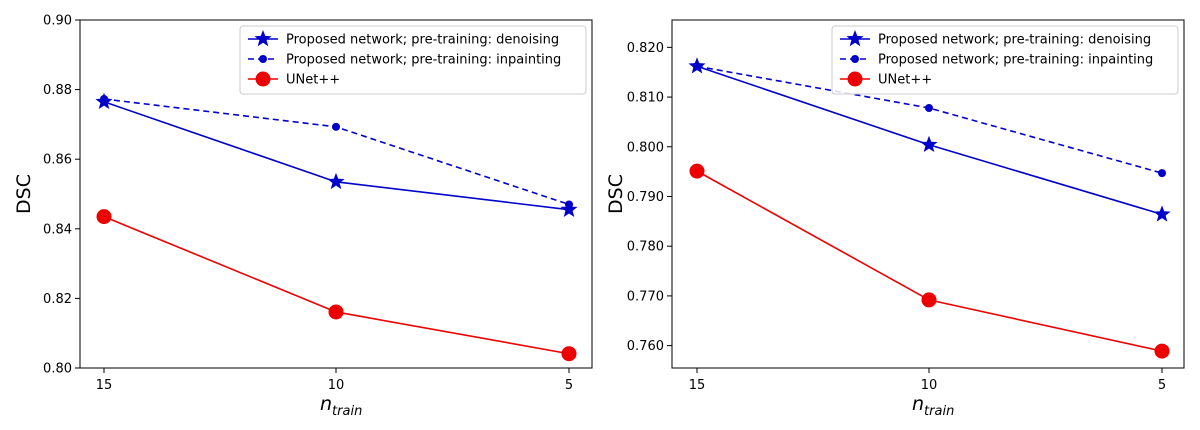 The image size is (1200, 430). I want to click on y-tick-label: 0.84, so click(57, 229).